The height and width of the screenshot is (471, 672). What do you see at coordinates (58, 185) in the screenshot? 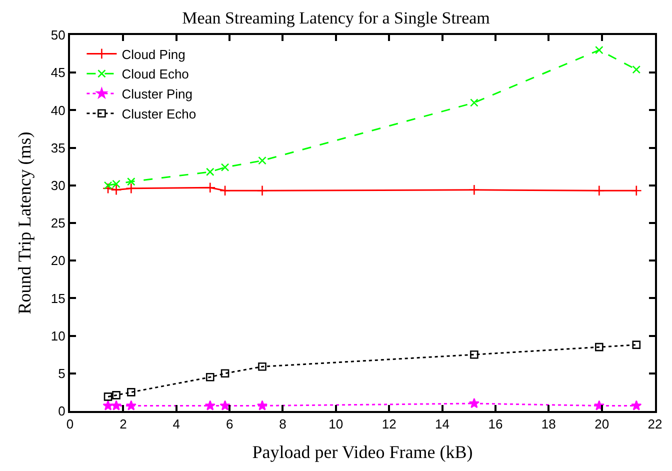
I see `y-tick-label: 30` at bounding box center [58, 185].